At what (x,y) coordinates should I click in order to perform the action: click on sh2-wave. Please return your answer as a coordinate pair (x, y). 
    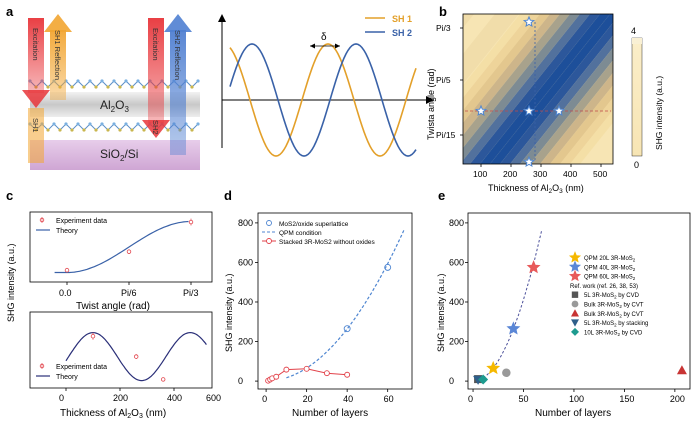
    Looking at the image, I should click on (323, 100).